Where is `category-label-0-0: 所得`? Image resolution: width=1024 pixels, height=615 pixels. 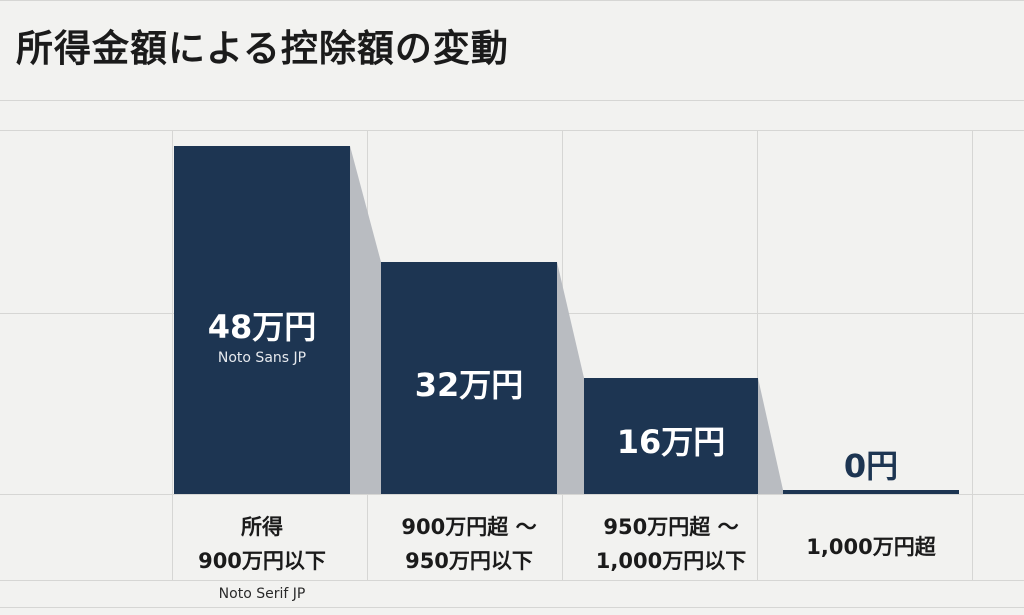
category-label-0-0: 所得 is located at coordinates (262, 527).